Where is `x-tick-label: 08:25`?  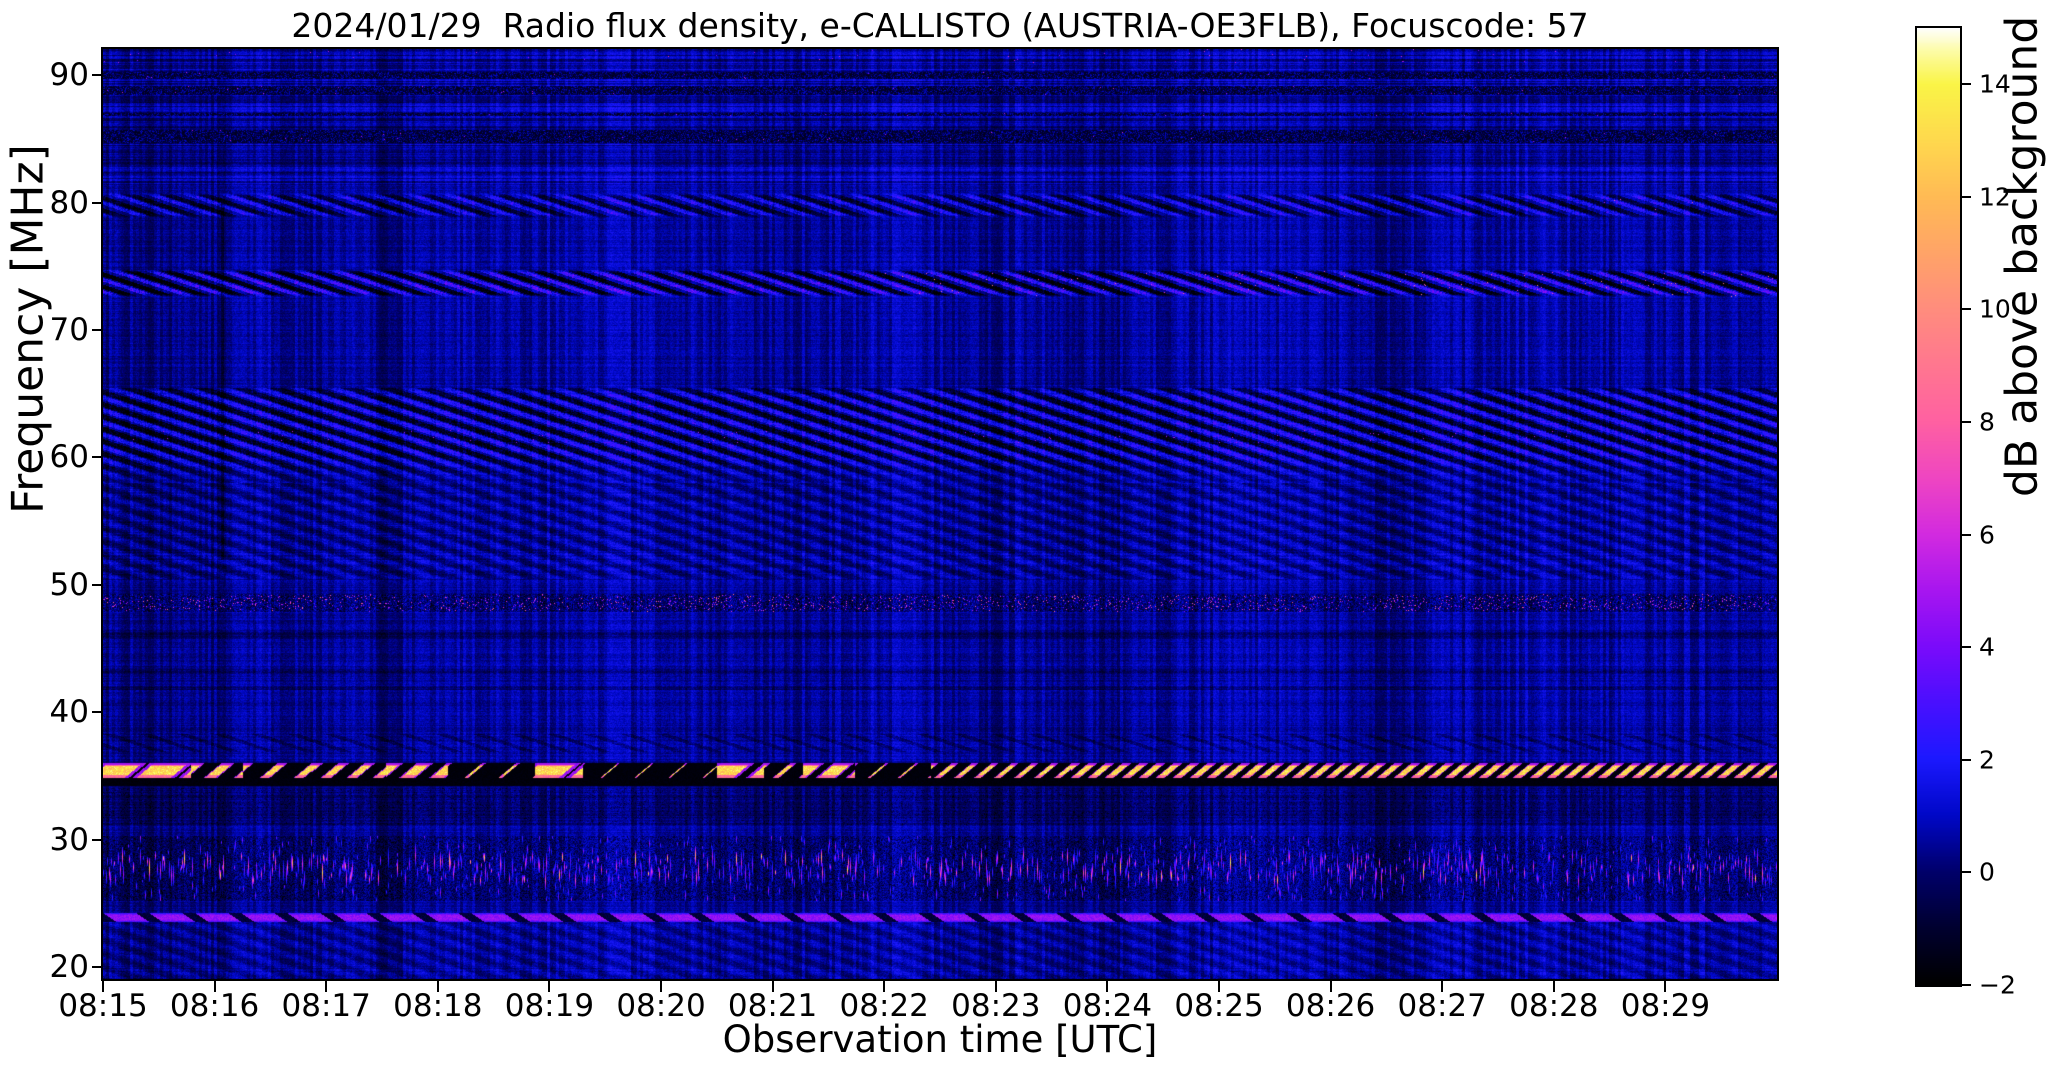 x-tick-label: 08:25 is located at coordinates (1219, 1006).